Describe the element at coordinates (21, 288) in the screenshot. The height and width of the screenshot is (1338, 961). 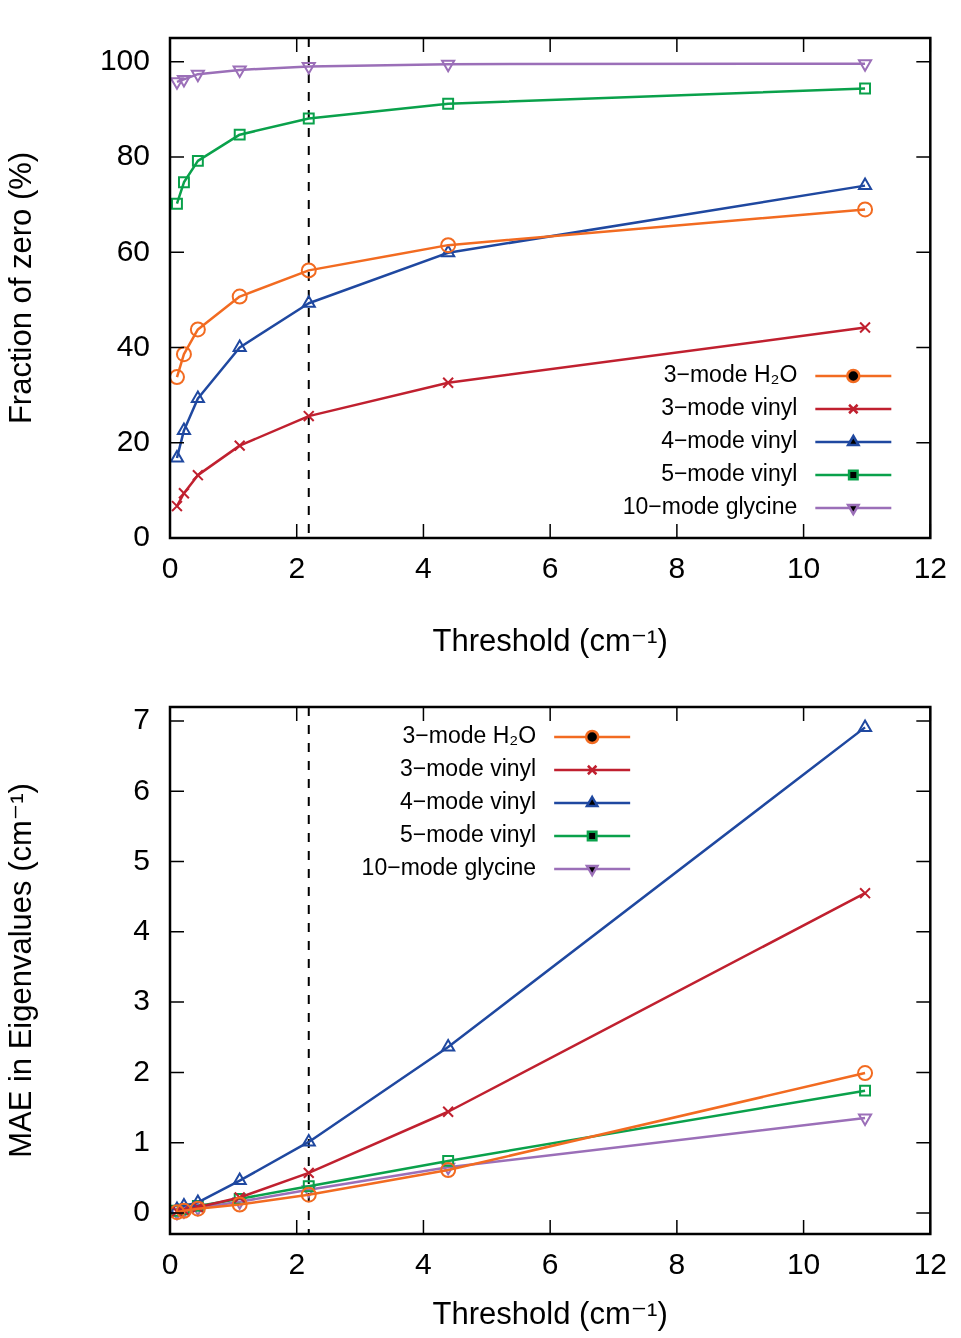
I see `y-axis-title: Fraction of zero (%)` at that location.